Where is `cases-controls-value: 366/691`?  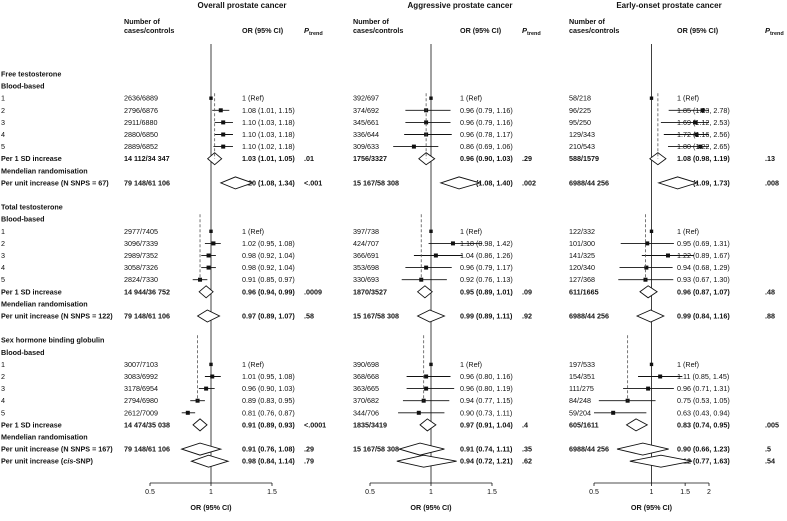
cases-controls-value: 366/691 is located at coordinates (366, 255).